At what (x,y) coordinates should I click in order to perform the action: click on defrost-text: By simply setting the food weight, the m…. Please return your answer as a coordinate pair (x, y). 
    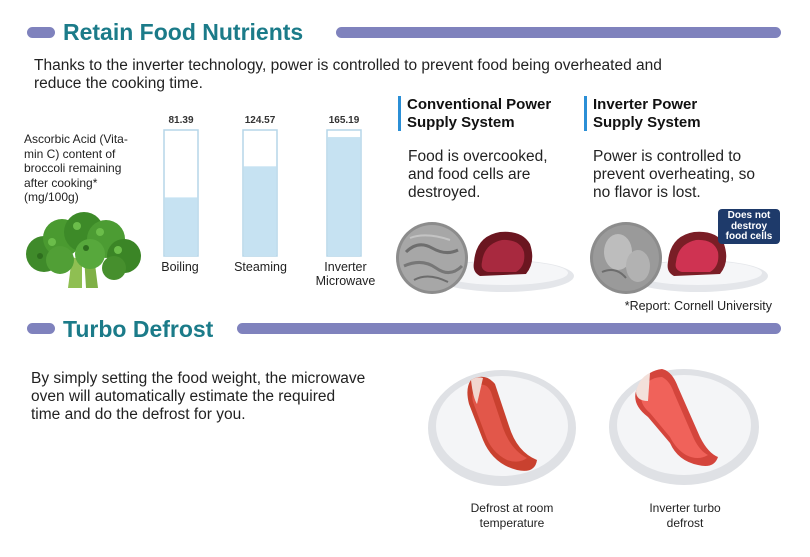
    Looking at the image, I should click on (198, 396).